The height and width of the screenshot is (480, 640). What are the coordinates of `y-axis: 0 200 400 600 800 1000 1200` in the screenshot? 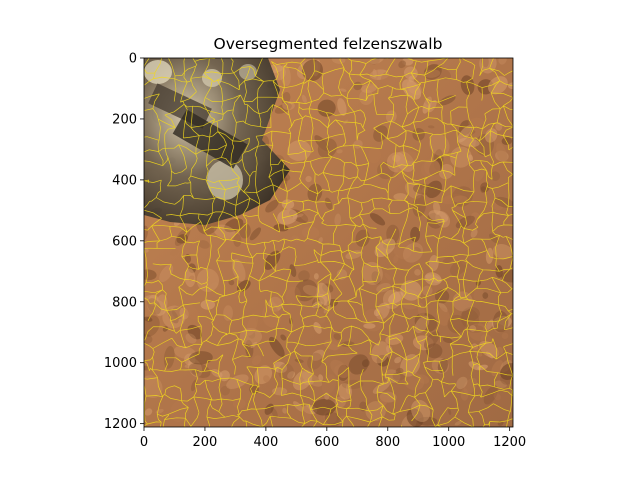 It's located at (124, 242).